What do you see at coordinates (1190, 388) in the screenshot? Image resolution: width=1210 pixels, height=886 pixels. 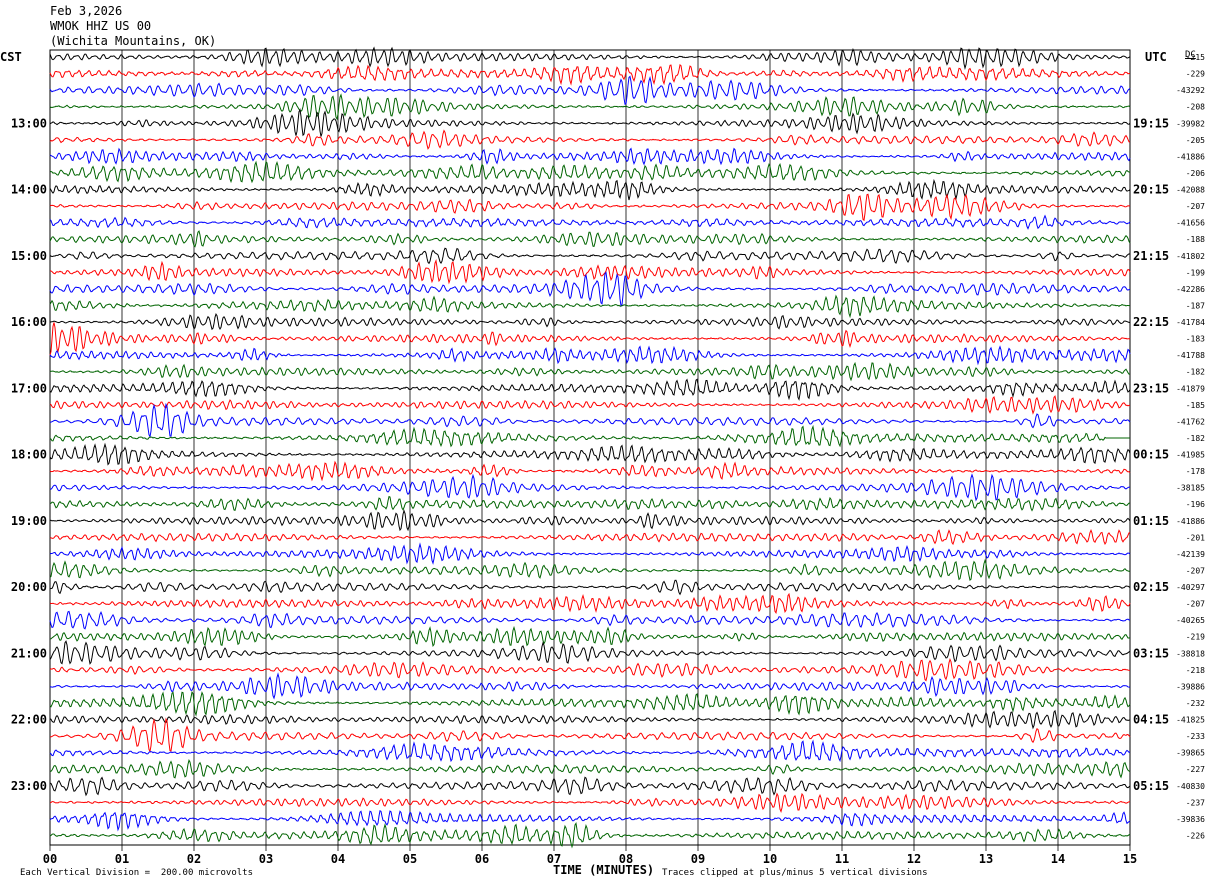 I see `dc-offset-label: -41879` at bounding box center [1190, 388].